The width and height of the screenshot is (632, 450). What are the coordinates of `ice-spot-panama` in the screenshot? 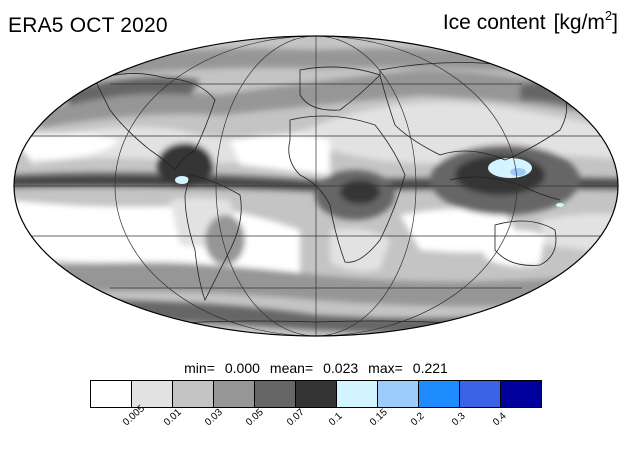 It's located at (182, 180).